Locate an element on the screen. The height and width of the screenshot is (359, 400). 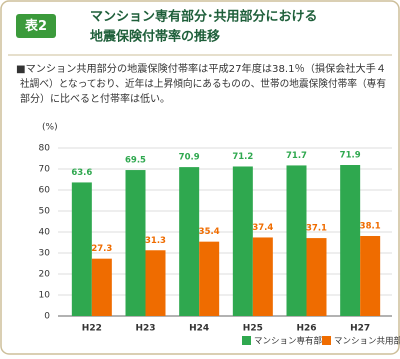
data-label: 63.6 is located at coordinates (81, 173).